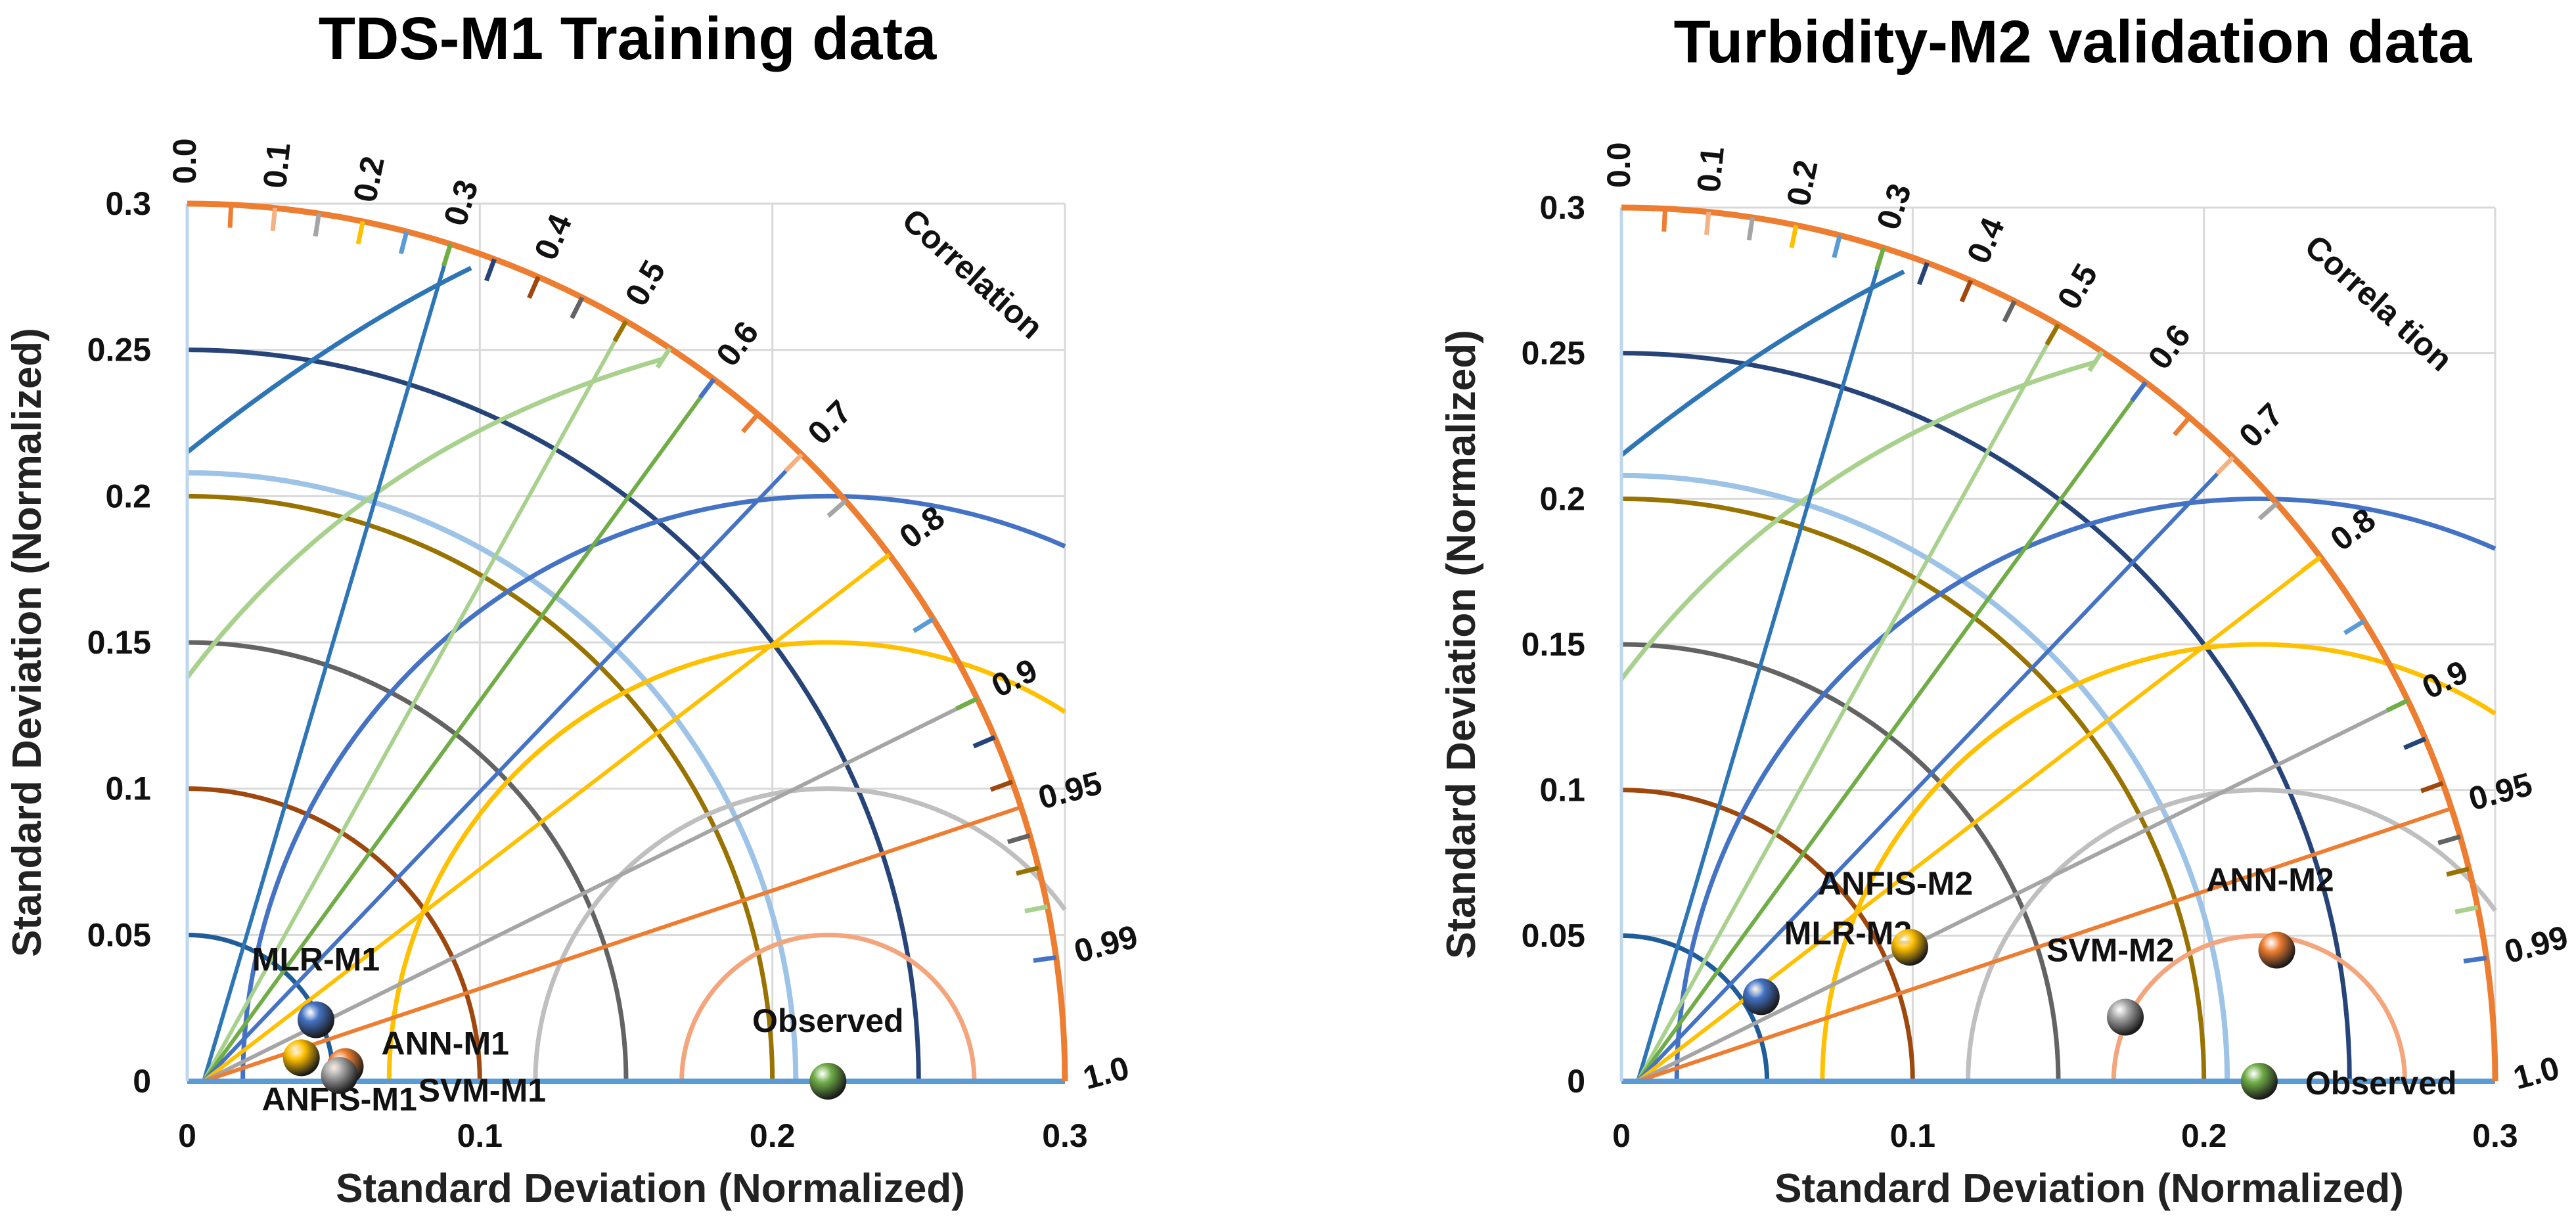 The image size is (2576, 1229). I want to click on corr-tick-label: 0.2, so click(369, 179).